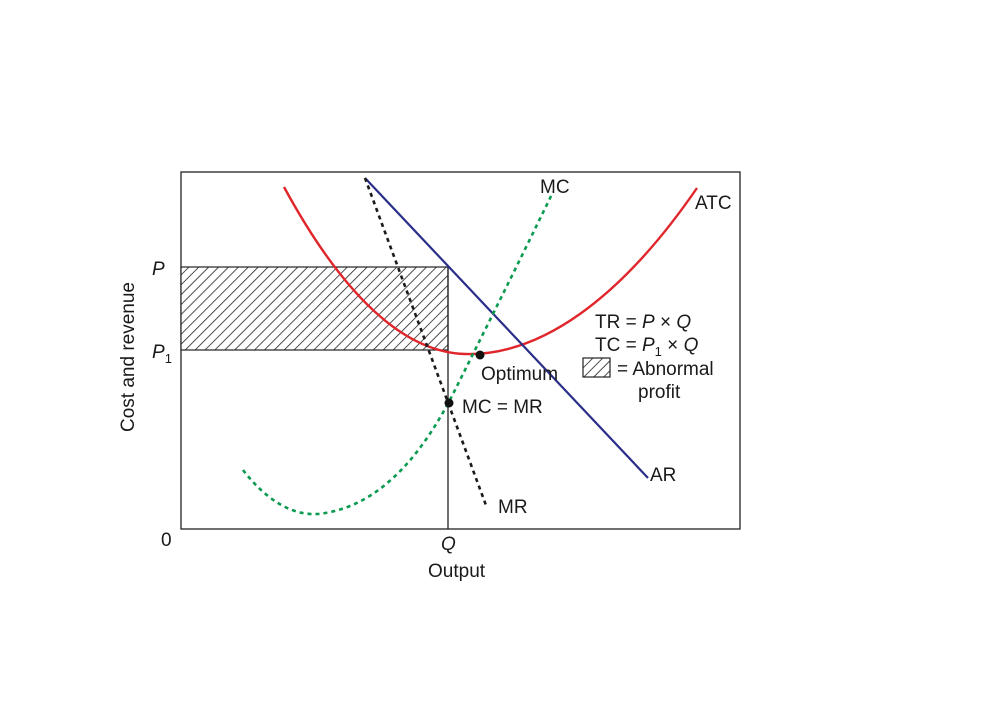 The image size is (1001, 712). What do you see at coordinates (166, 540) in the screenshot?
I see `origin-label: 0` at bounding box center [166, 540].